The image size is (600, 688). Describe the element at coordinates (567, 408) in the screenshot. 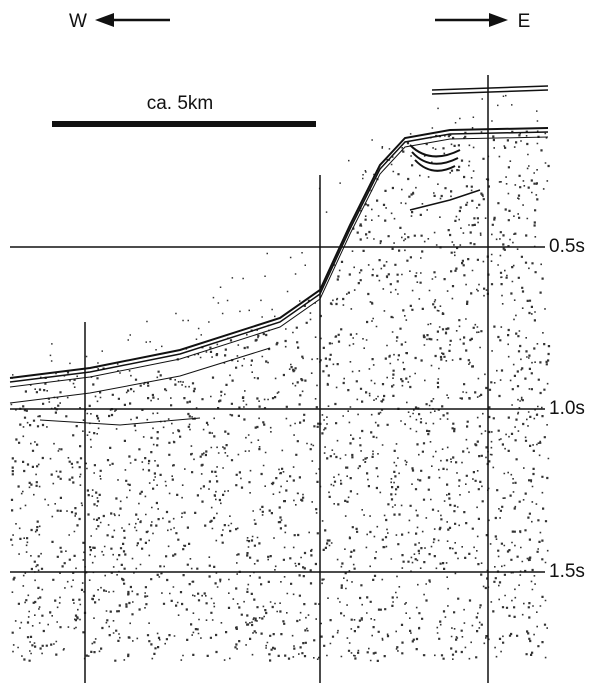

I see `time-label: 1.0s` at that location.